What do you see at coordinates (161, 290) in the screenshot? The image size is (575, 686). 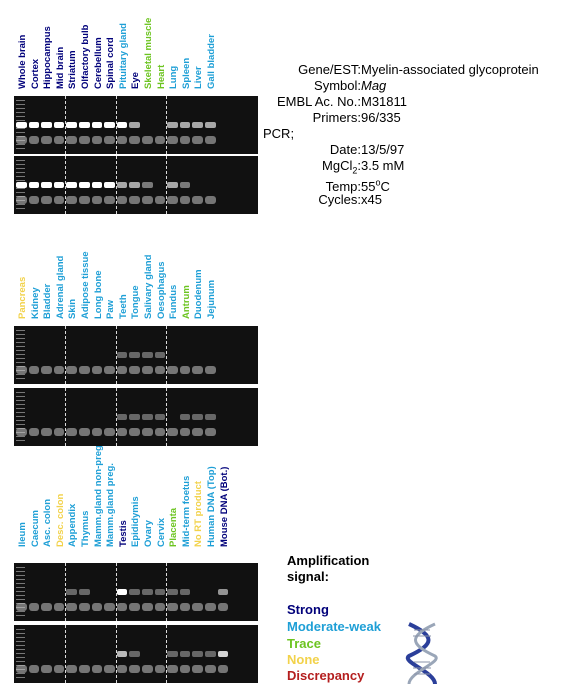 I see `lane-label-text: Oesophagus` at bounding box center [161, 290].